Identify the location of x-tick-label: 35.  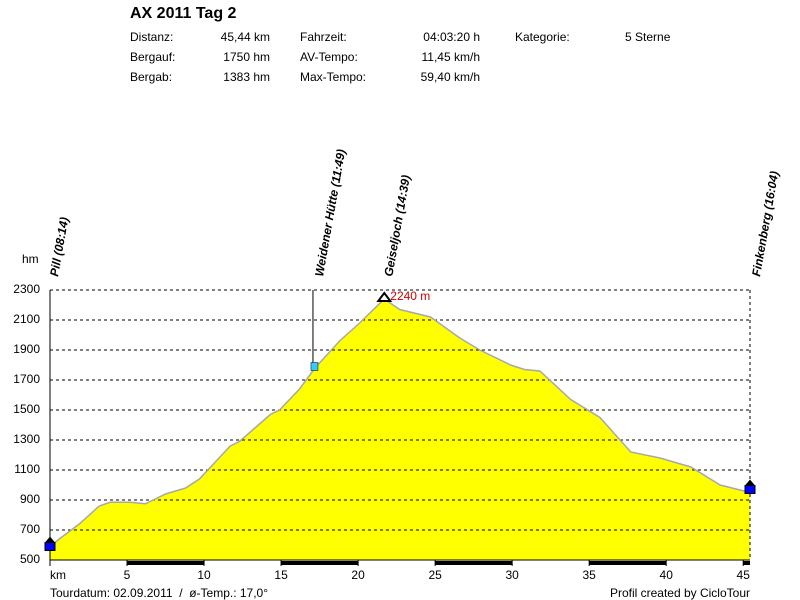
(589, 575).